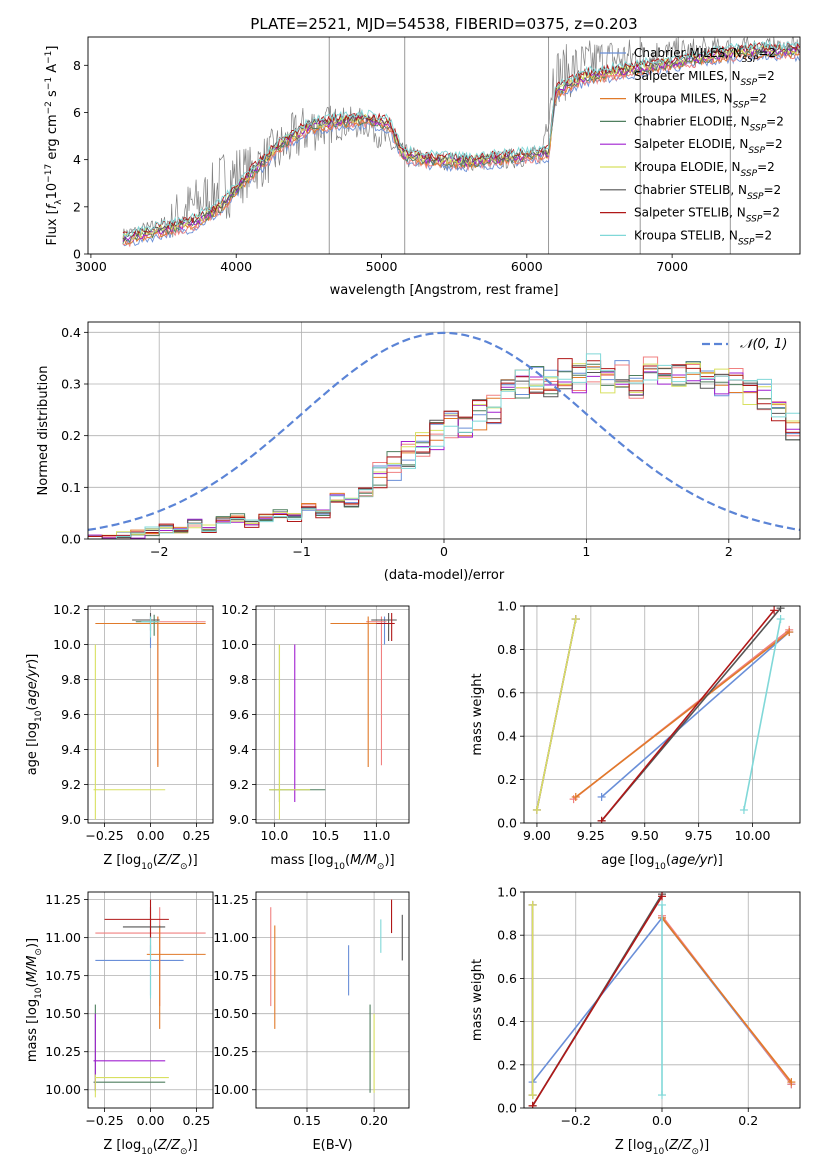 This screenshot has width=819, height=1174. Describe the element at coordinates (729, 551) in the screenshot. I see `x-tick-label: 2` at that location.